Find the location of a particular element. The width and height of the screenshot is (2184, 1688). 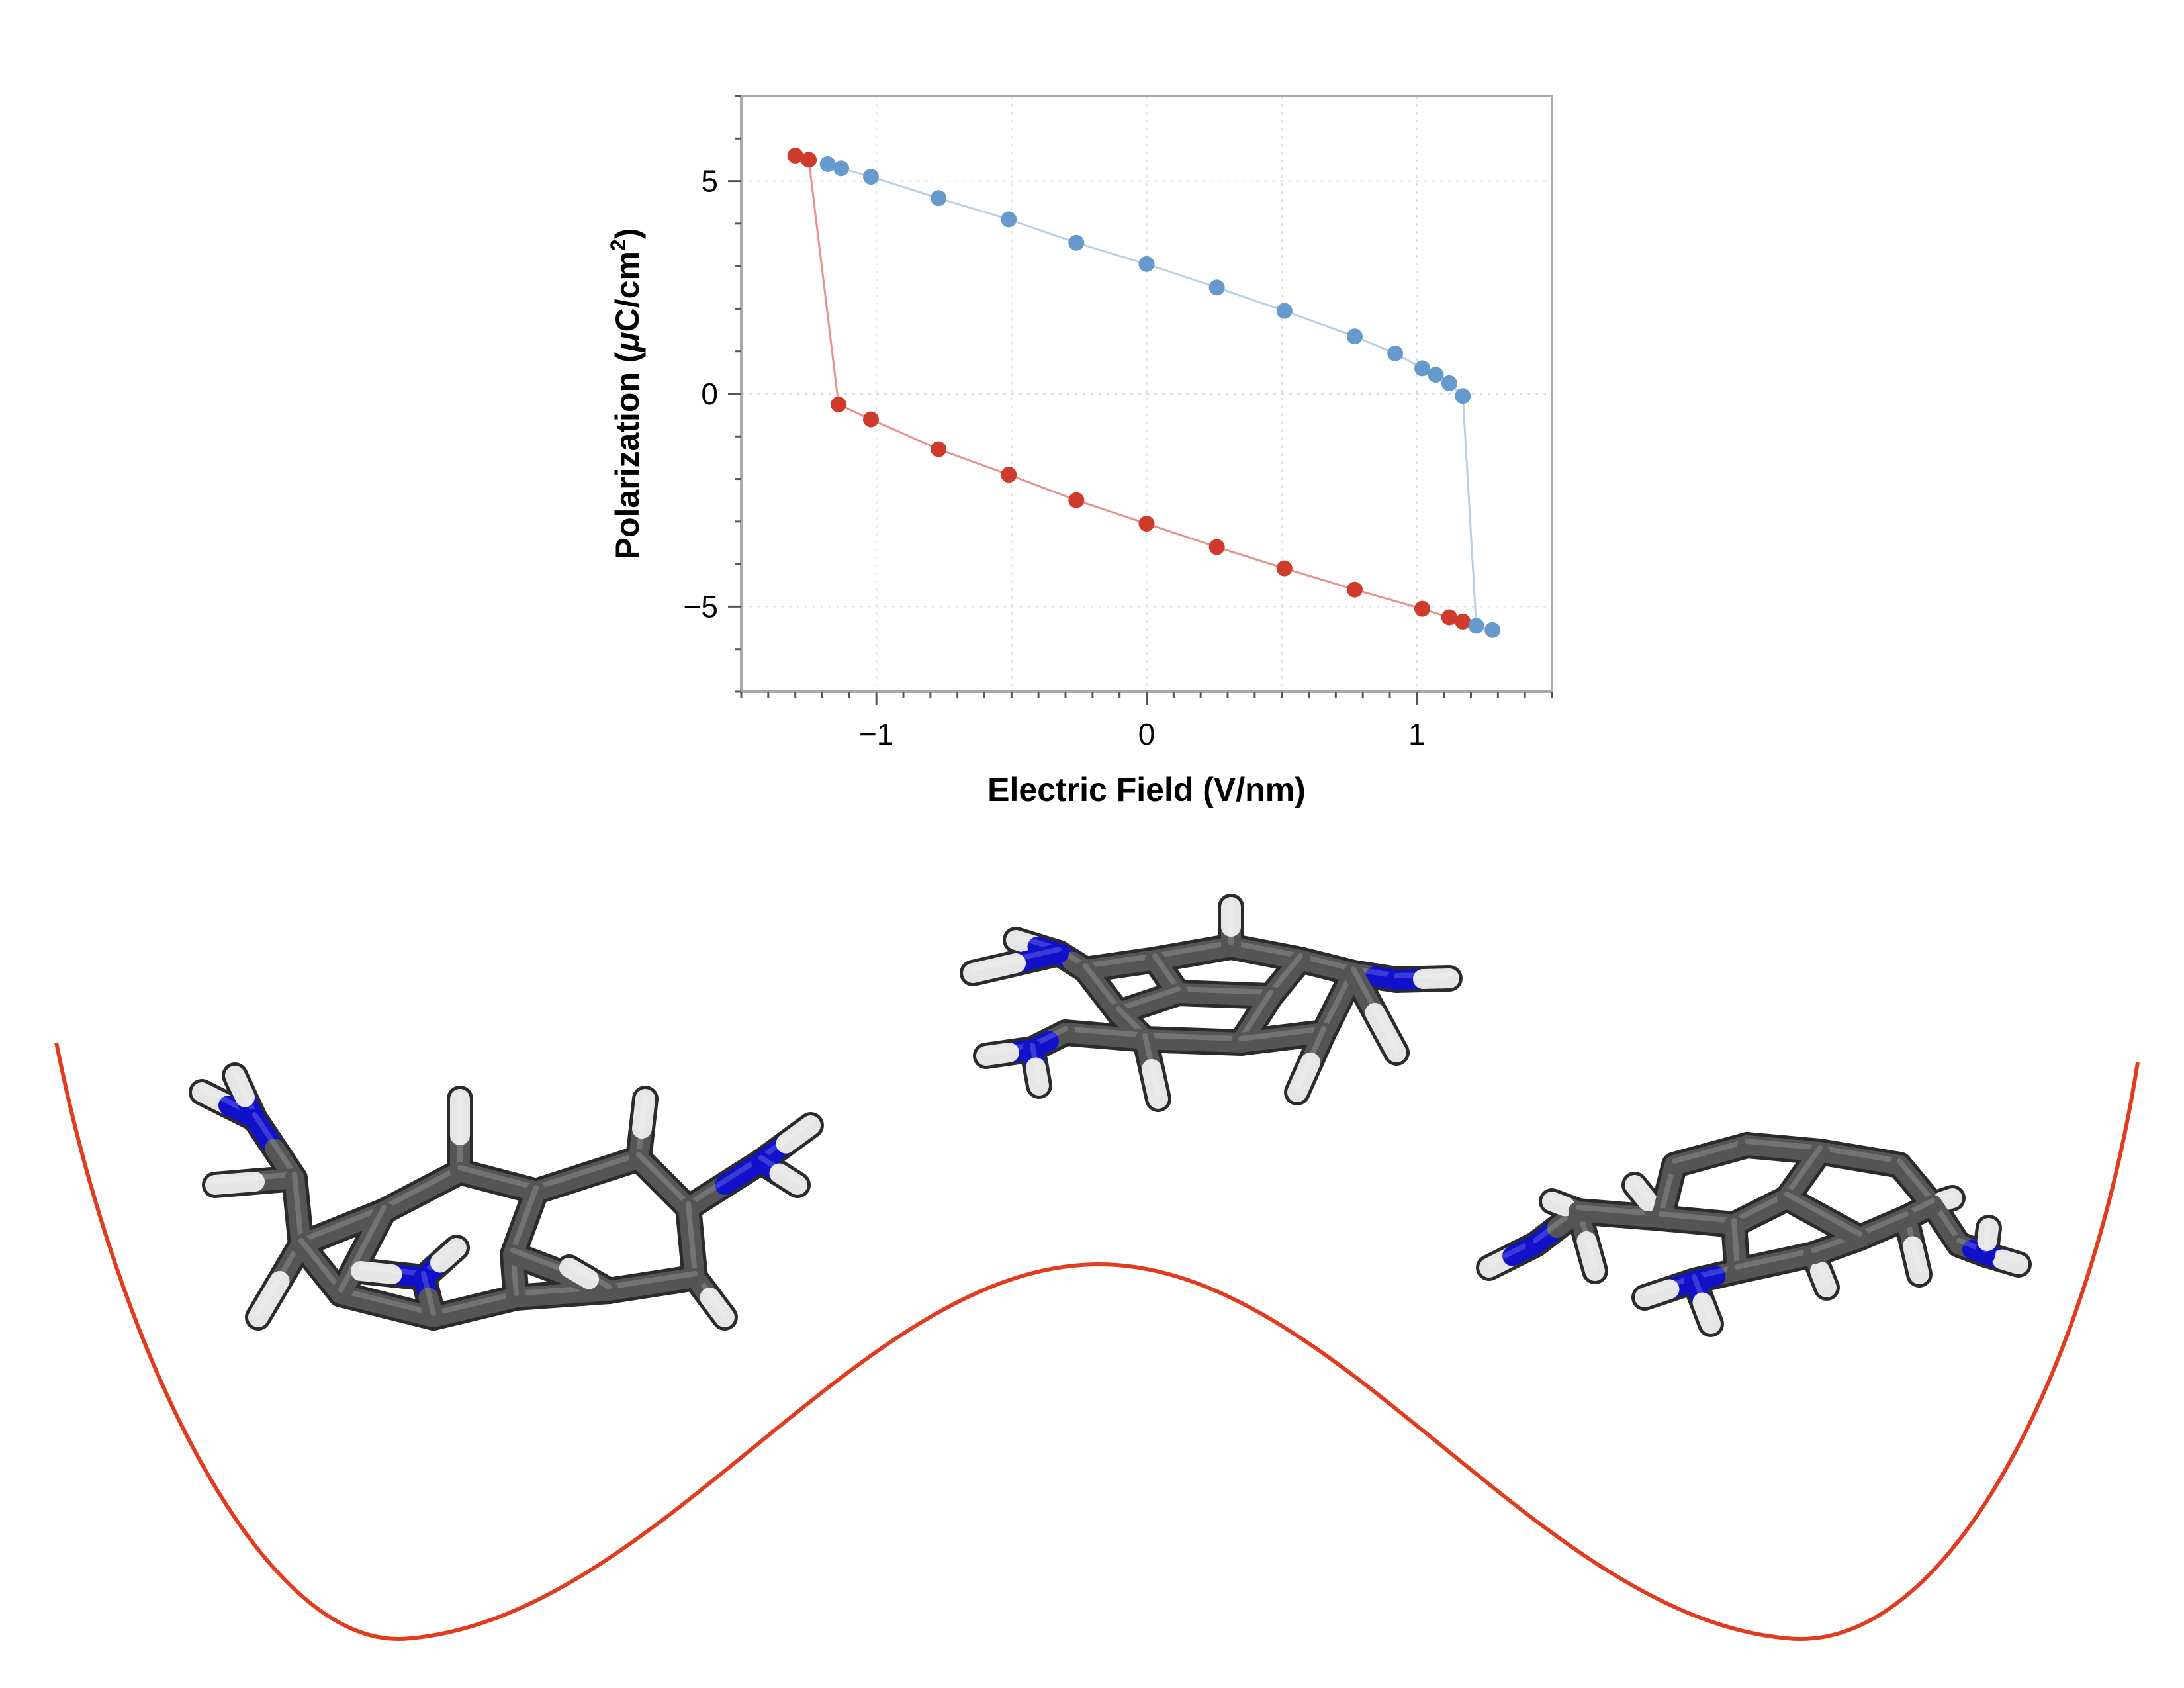

x-tick-label: −1 is located at coordinates (876, 734).